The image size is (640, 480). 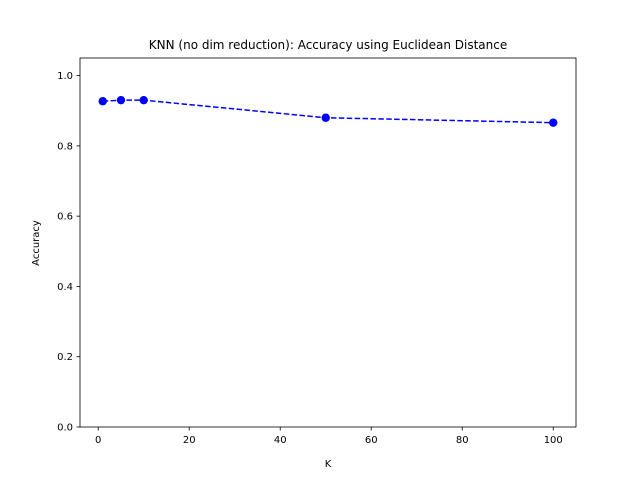 I want to click on y-tick-label: 1.0, so click(x=65, y=76).